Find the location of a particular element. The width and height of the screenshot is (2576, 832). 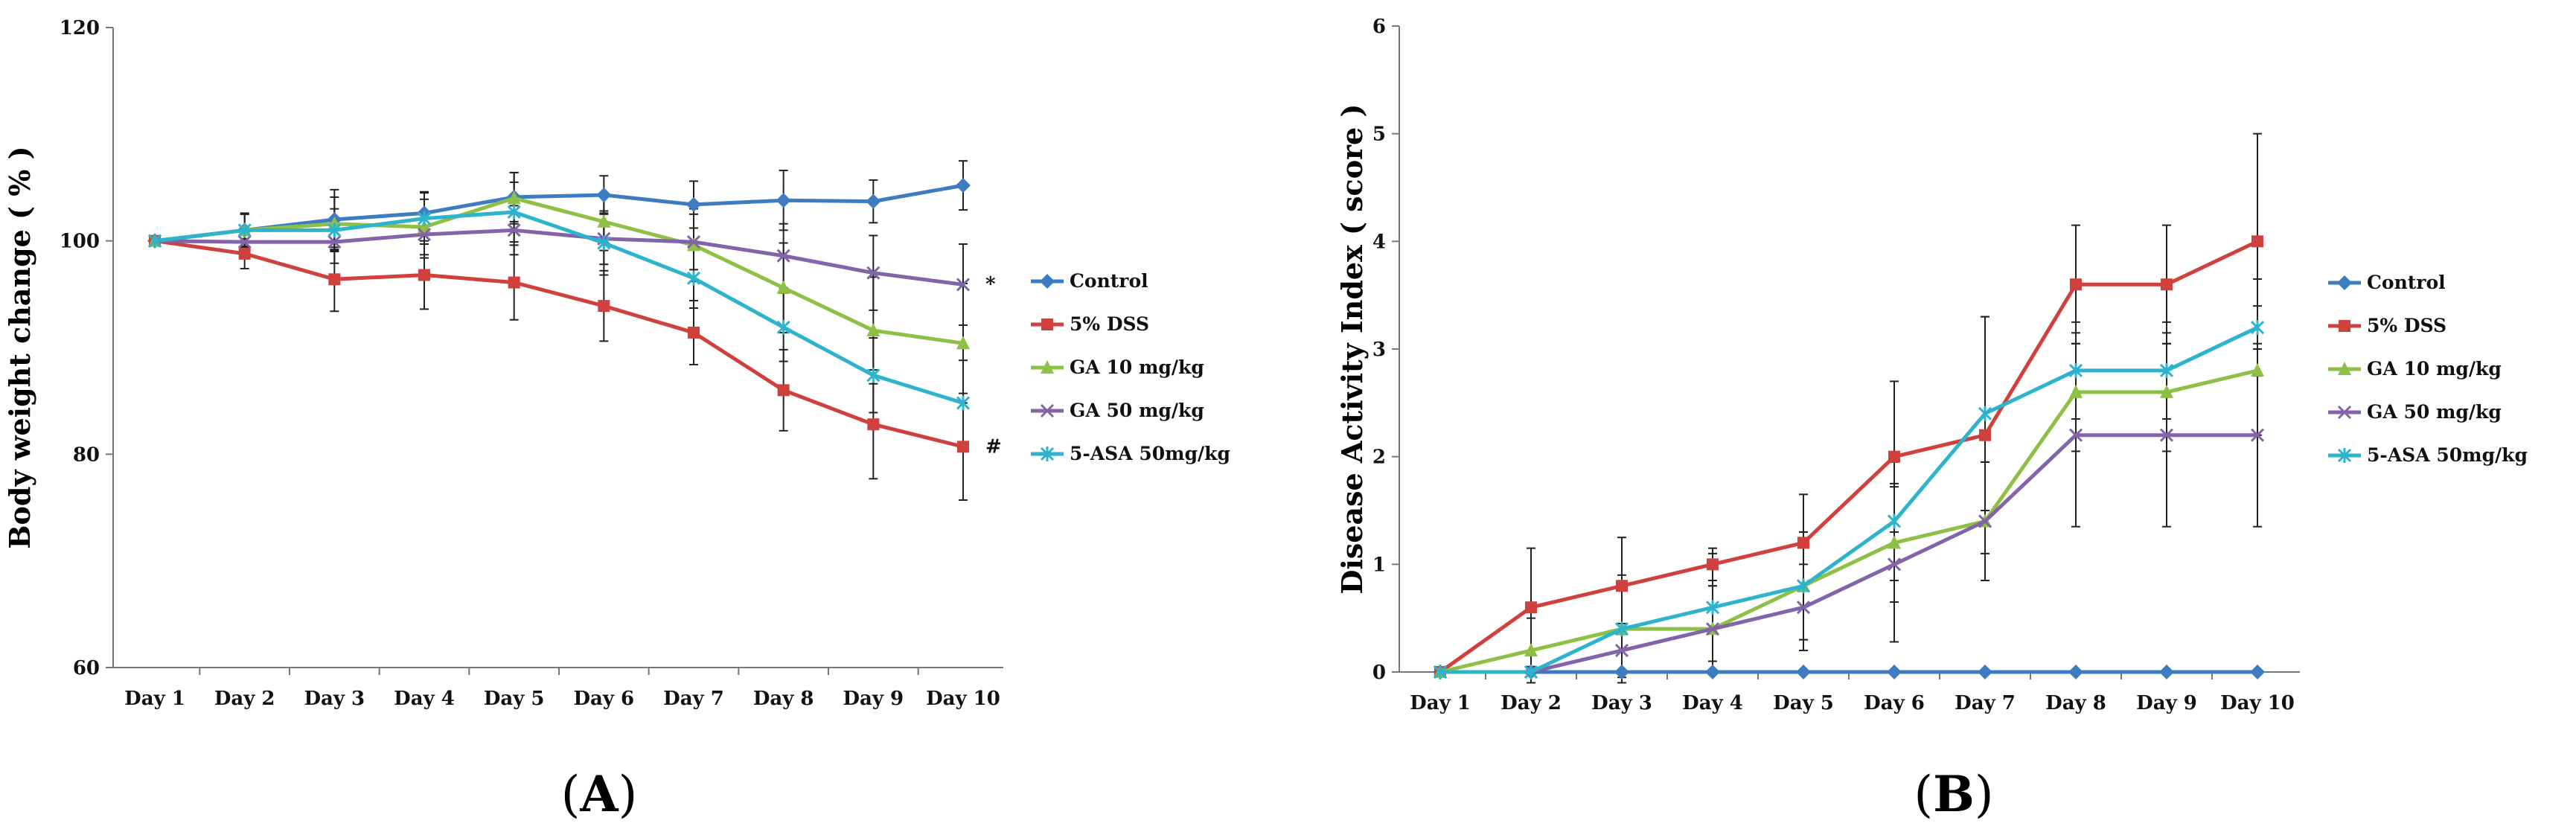

panel-b-x-tick-label: Day 8 is located at coordinates (2075, 703).